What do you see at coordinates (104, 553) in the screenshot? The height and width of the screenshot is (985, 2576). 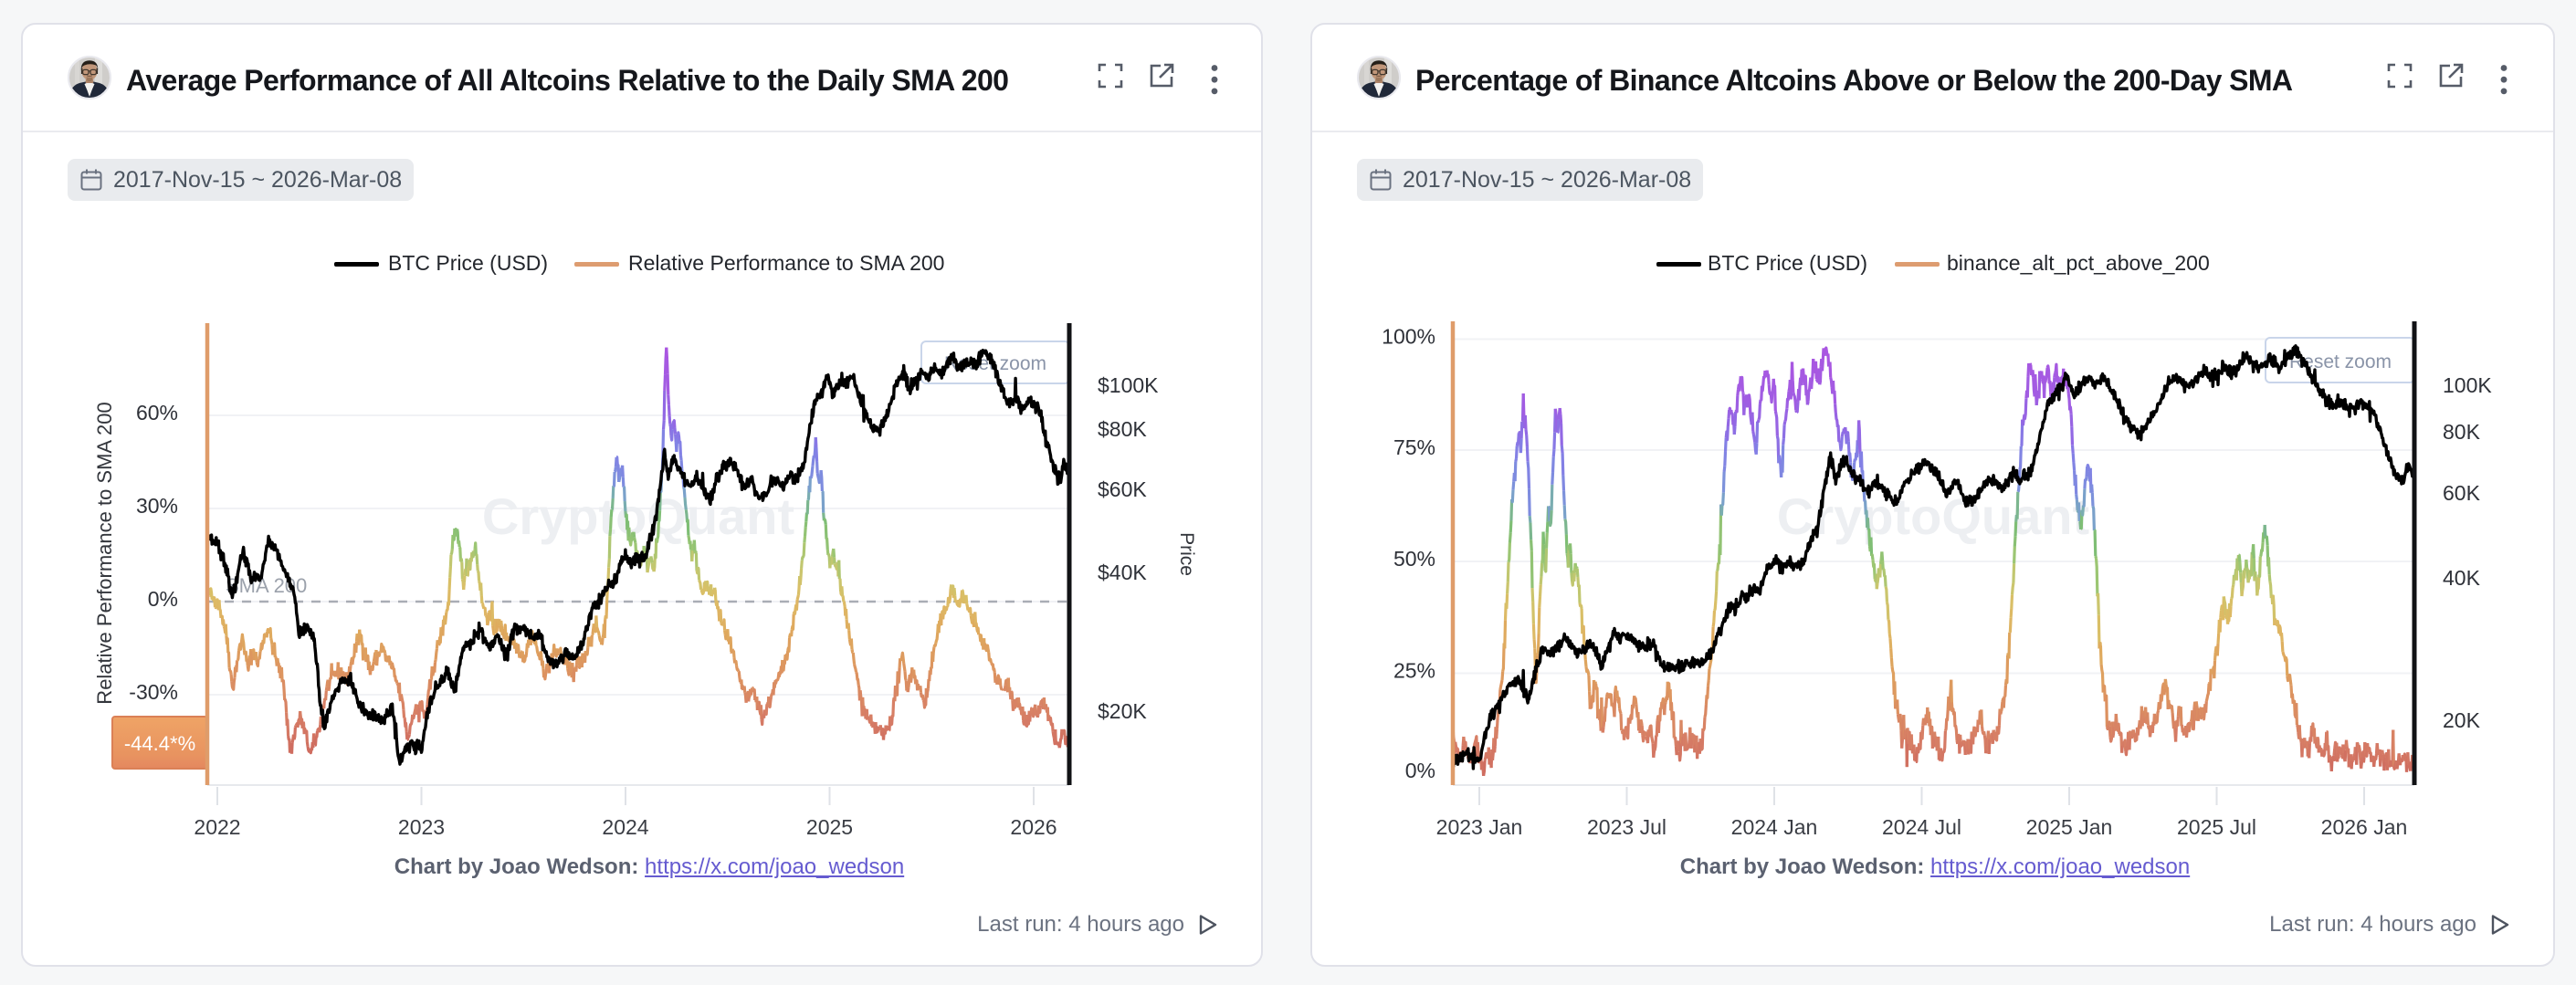 I see `svg-text:Relative Performance to SMA 20: Relative Performance to SMA 200` at bounding box center [104, 553].